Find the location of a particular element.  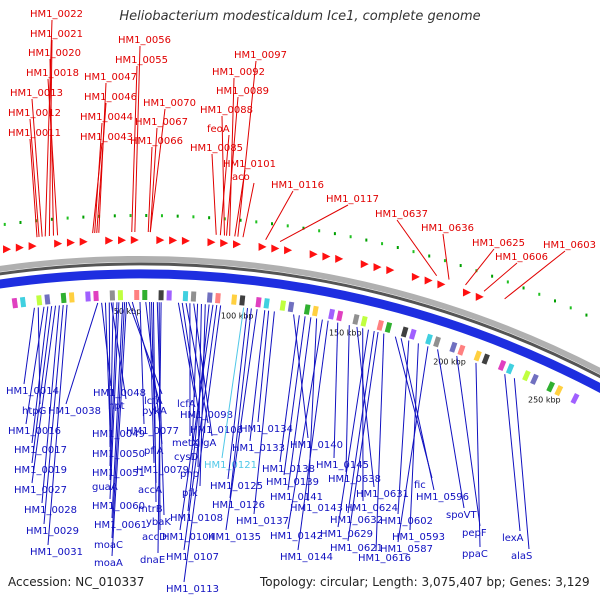

forward-gene-label: HM1_0636 is located at coordinates (447, 228).